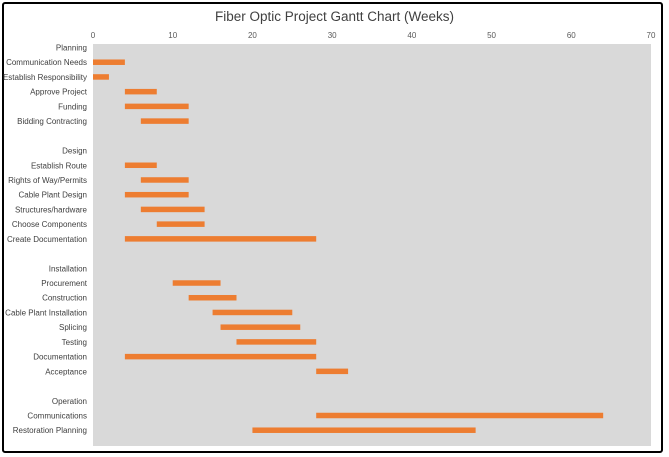 This screenshot has width=669, height=457. What do you see at coordinates (71, 48) in the screenshot?
I see `category-label: Planning` at bounding box center [71, 48].